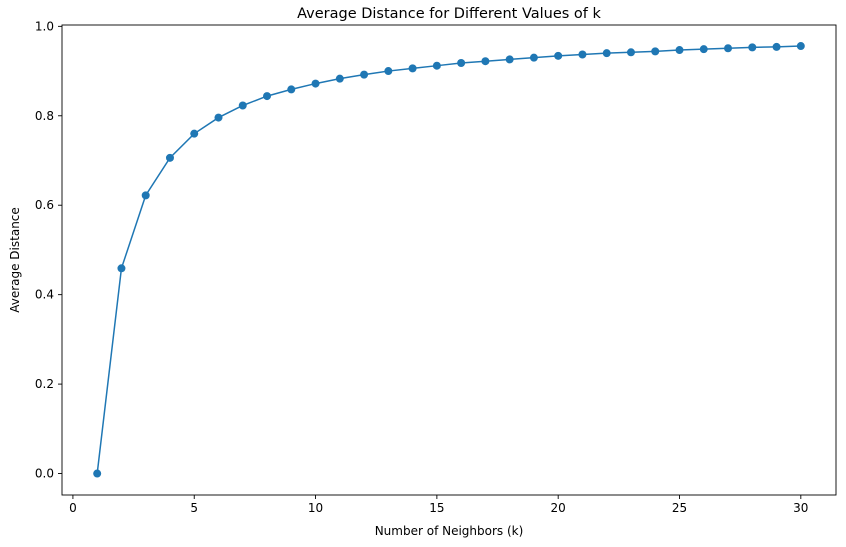 This screenshot has width=846, height=547. What do you see at coordinates (44, 295) in the screenshot?
I see `y-tick-label: 0.4` at bounding box center [44, 295].